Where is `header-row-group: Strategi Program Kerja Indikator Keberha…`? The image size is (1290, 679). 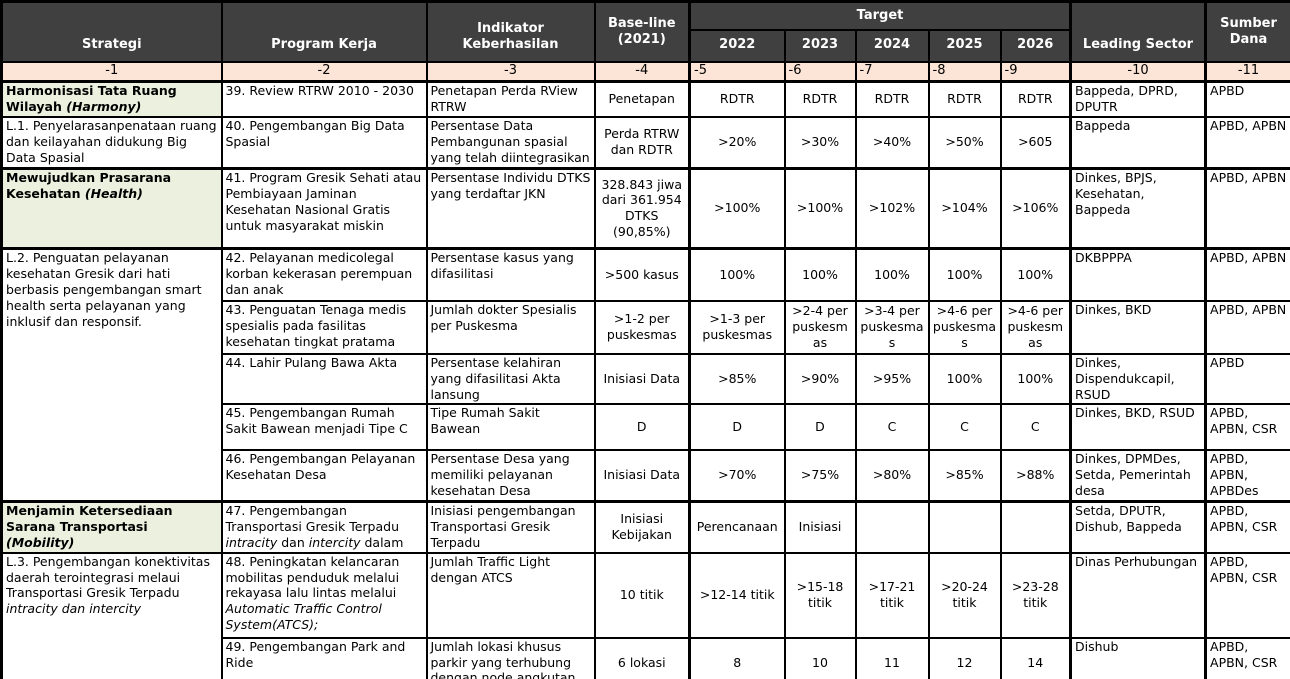
header-row-group: Strategi Program Kerja Indikator Keberha… is located at coordinates (645, 31).